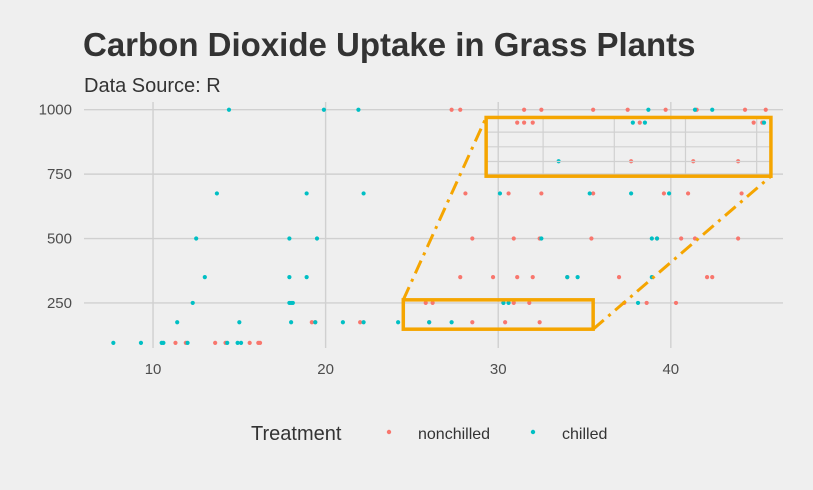  I want to click on legend: Treatment nonchilled chilled, so click(429, 434).